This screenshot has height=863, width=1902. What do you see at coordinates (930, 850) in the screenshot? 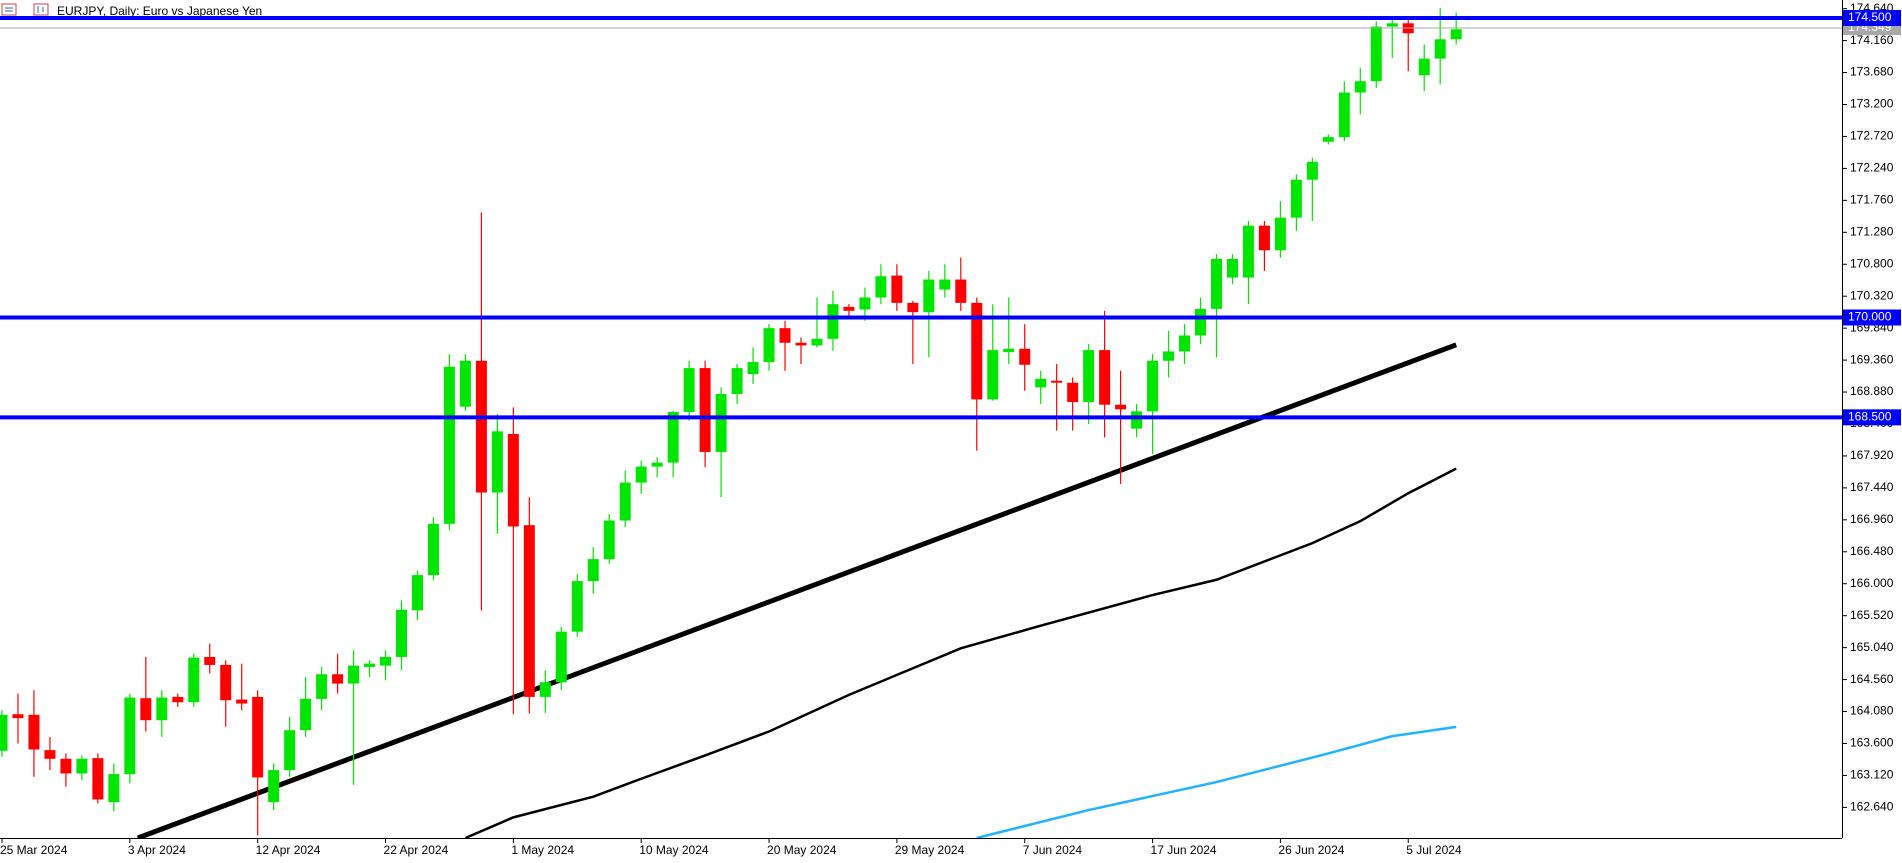
I see `x-tick-label: 29 May 2024` at bounding box center [930, 850].